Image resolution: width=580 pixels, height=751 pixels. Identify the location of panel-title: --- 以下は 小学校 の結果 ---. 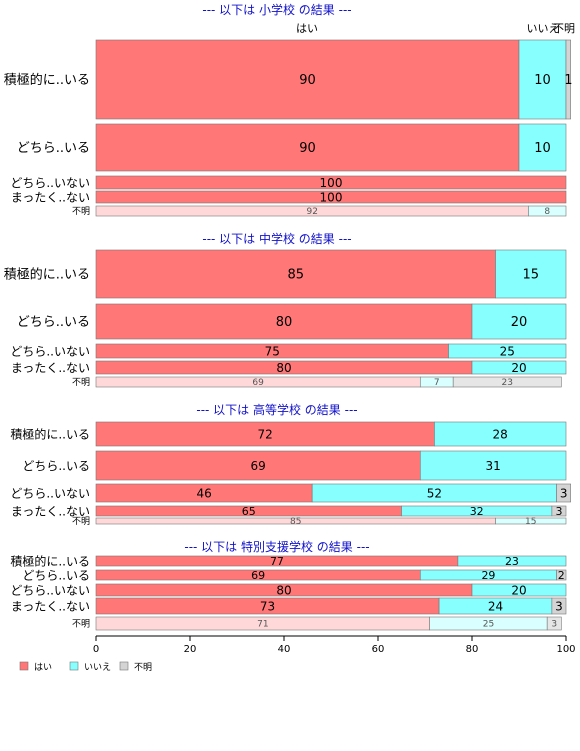
(276, 9).